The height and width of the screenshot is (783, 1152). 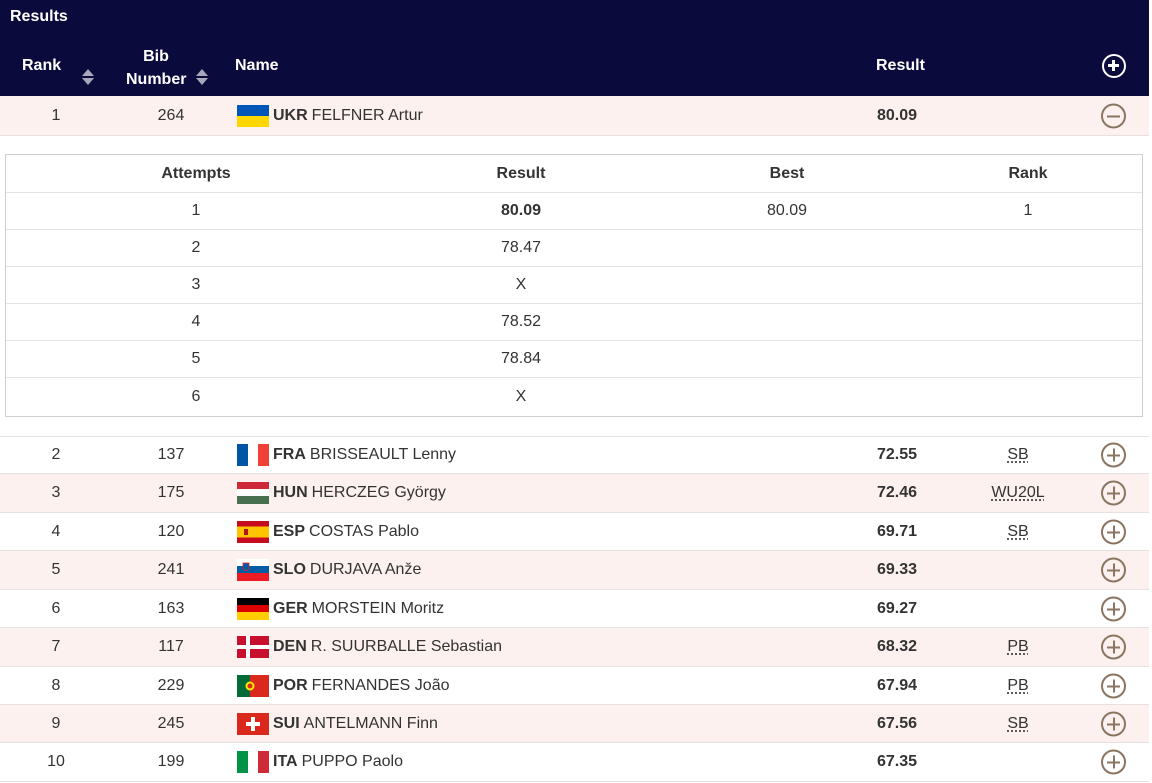 I want to click on athlete-name-text: COSTAS Pablo, so click(x=364, y=531).